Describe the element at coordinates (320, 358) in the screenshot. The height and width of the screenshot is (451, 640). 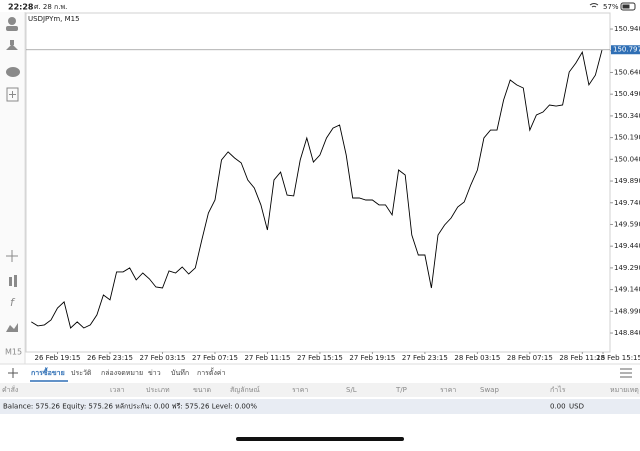
I see `x-tick-label: 27 Feb 15:15` at that location.